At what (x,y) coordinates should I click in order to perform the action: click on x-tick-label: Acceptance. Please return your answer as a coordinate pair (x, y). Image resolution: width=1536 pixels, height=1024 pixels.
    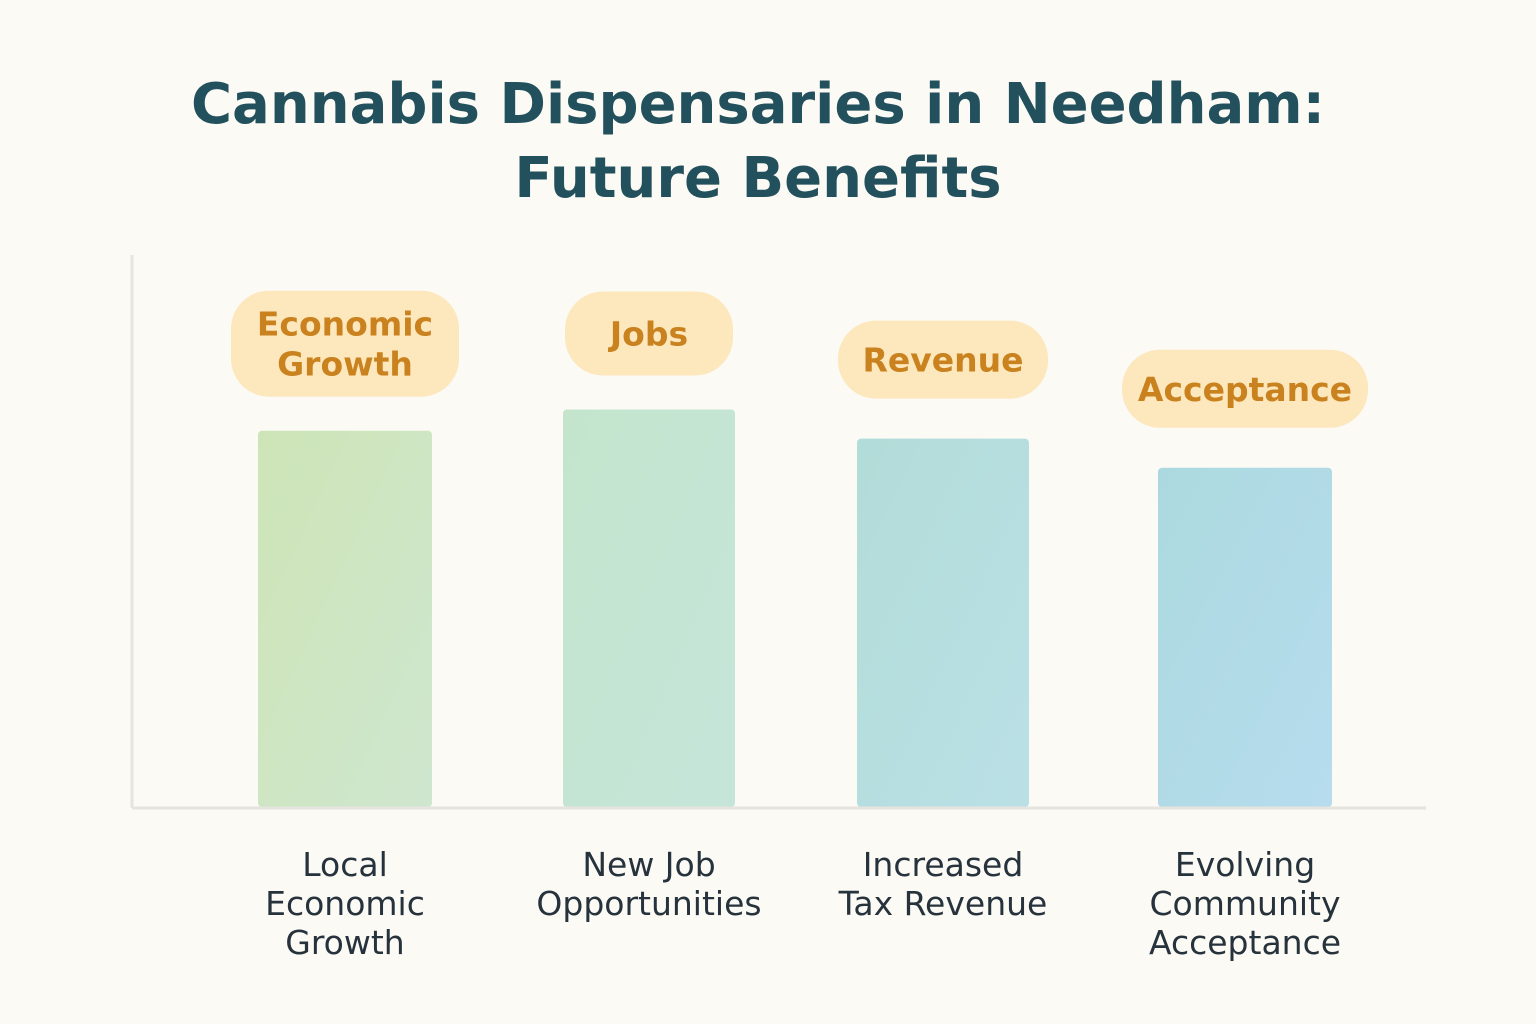
    Looking at the image, I should click on (1245, 942).